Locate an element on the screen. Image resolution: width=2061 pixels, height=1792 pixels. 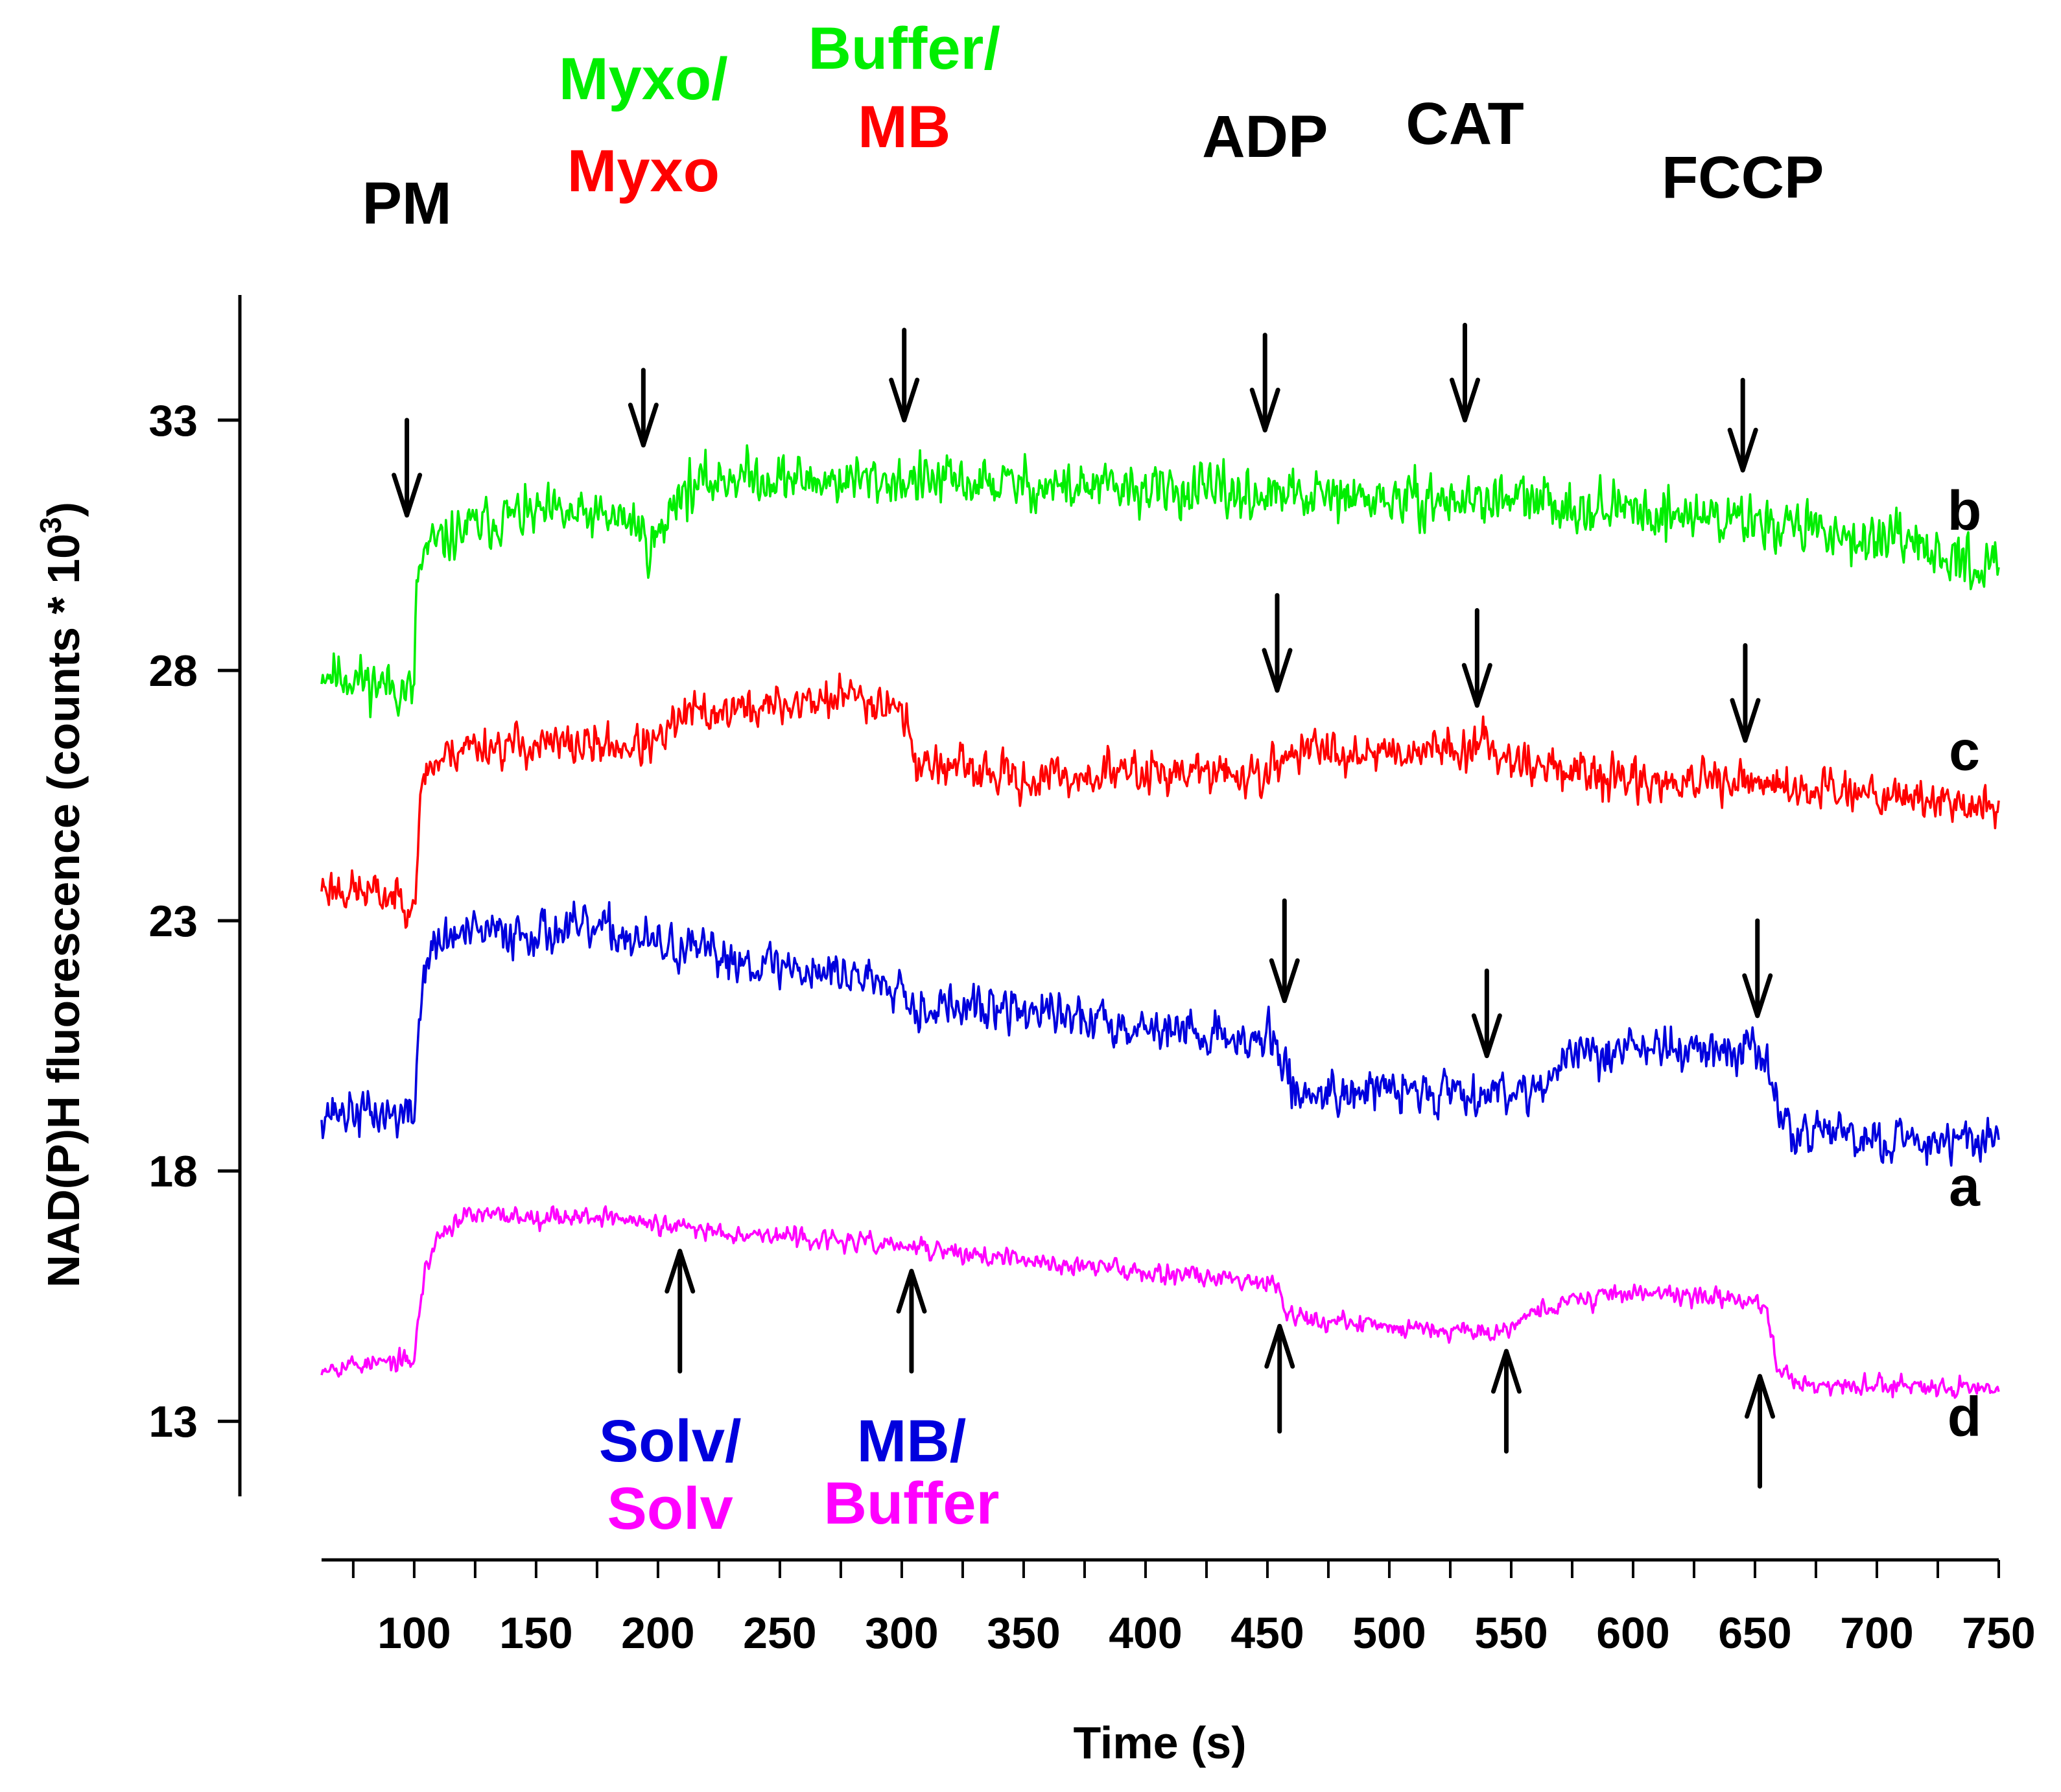
y-tick-label: 18 is located at coordinates (173, 1171).